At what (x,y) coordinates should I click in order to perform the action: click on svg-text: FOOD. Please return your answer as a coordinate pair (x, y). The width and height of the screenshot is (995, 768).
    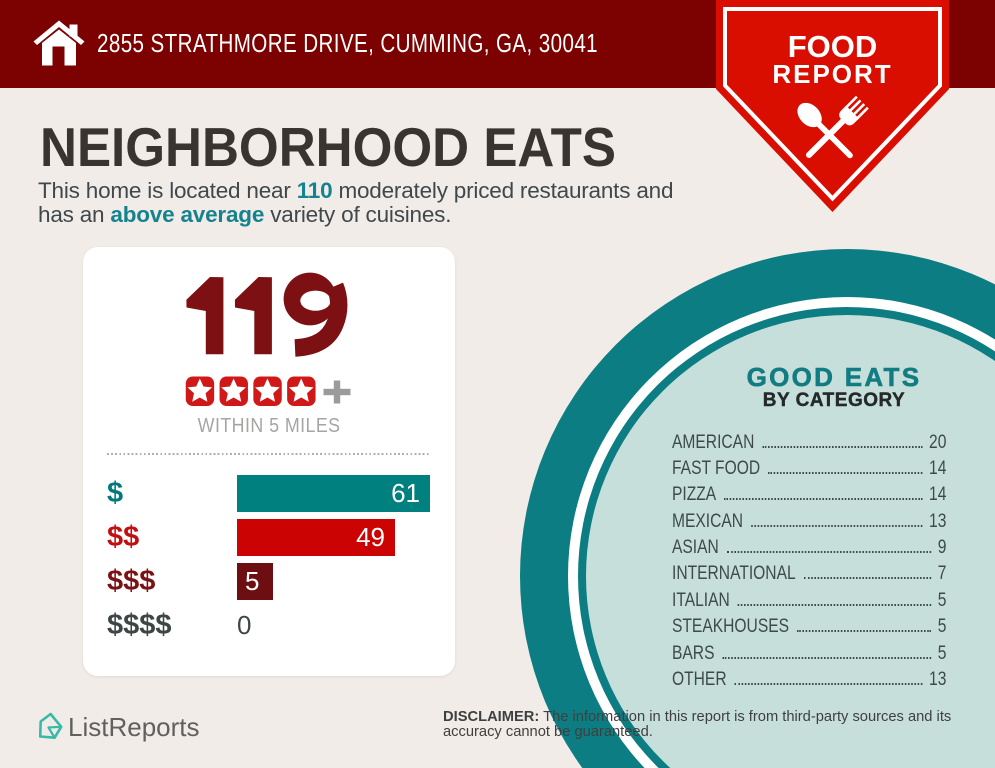
    Looking at the image, I should click on (833, 46).